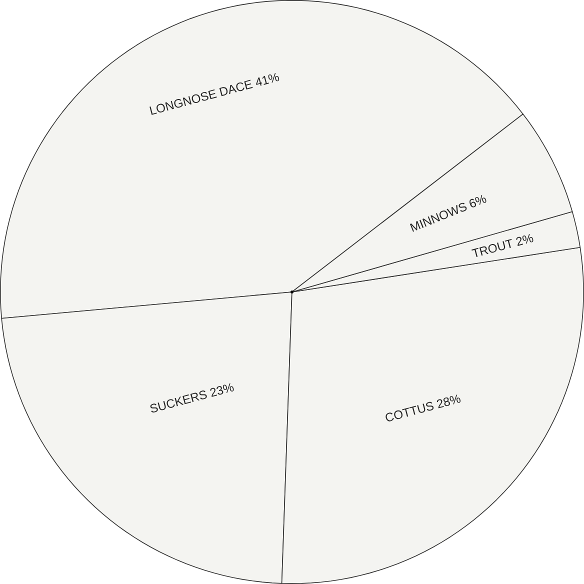 The width and height of the screenshot is (584, 584). Describe the element at coordinates (448, 401) in the screenshot. I see `data-label: 28%` at that location.